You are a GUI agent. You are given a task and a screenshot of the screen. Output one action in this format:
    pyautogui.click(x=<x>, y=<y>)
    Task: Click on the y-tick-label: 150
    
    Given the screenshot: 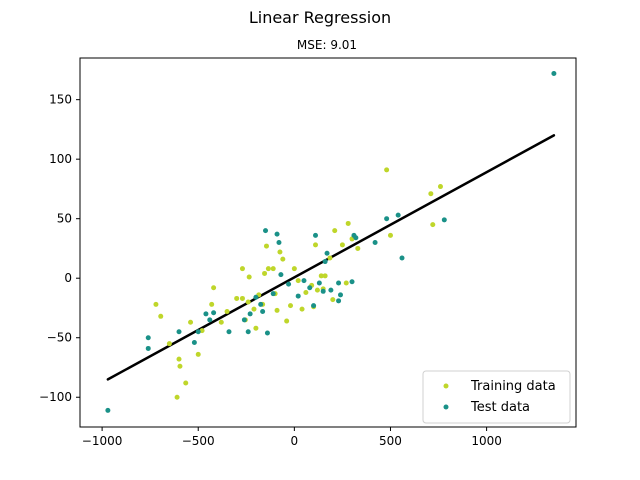 What is the action you would take?
    pyautogui.click(x=60, y=100)
    